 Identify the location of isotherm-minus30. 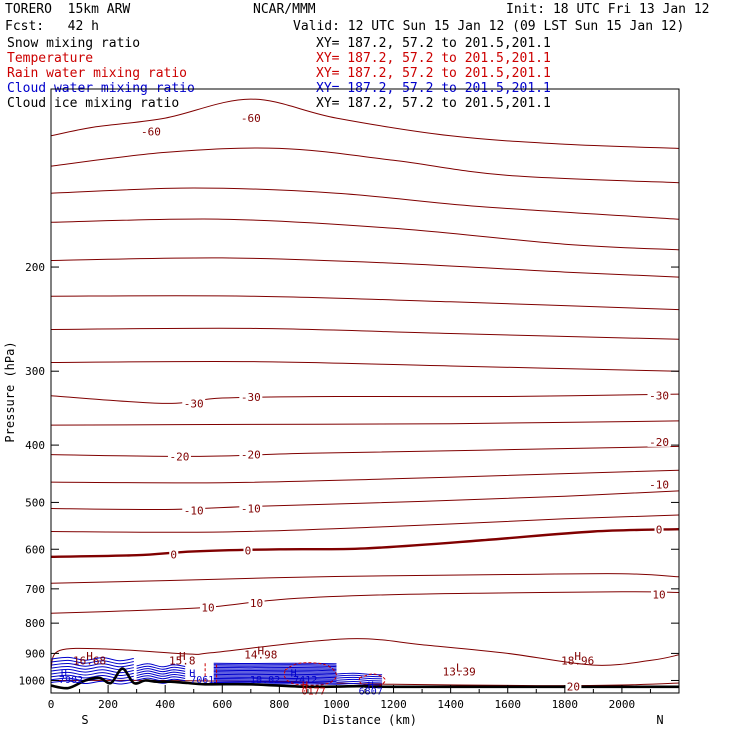
(365, 398).